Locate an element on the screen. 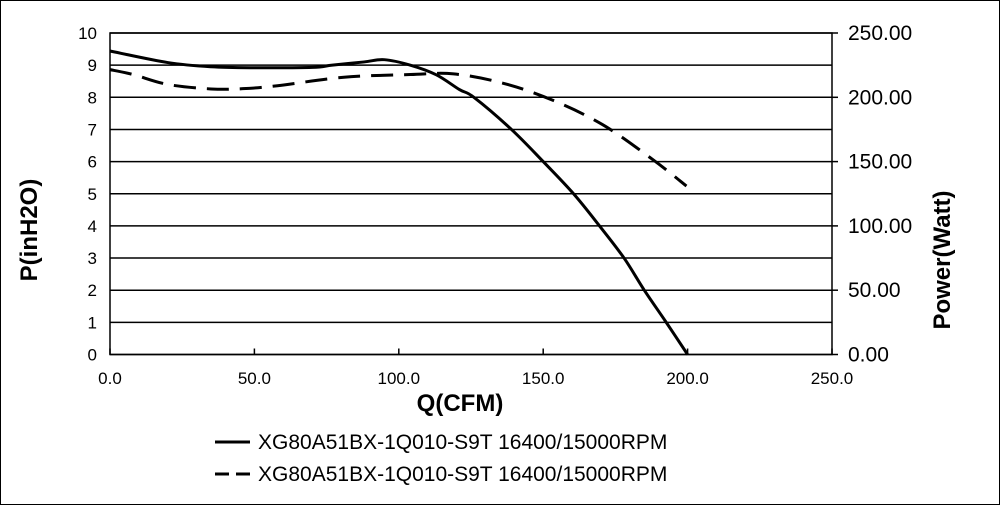 This screenshot has height=505, width=1000. y-tick-label: 1 is located at coordinates (92, 322).